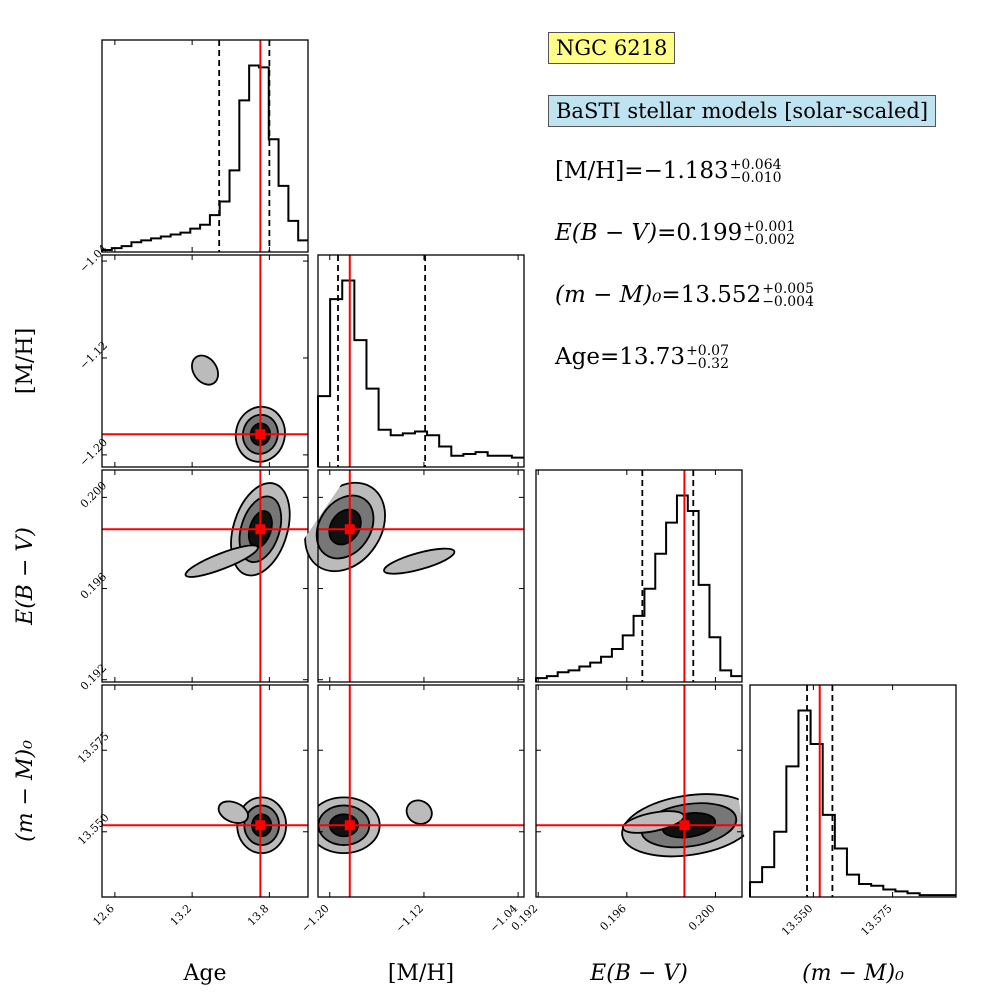 The height and width of the screenshot is (997, 997). I want to click on stat-minus: −0.002, so click(769, 240).